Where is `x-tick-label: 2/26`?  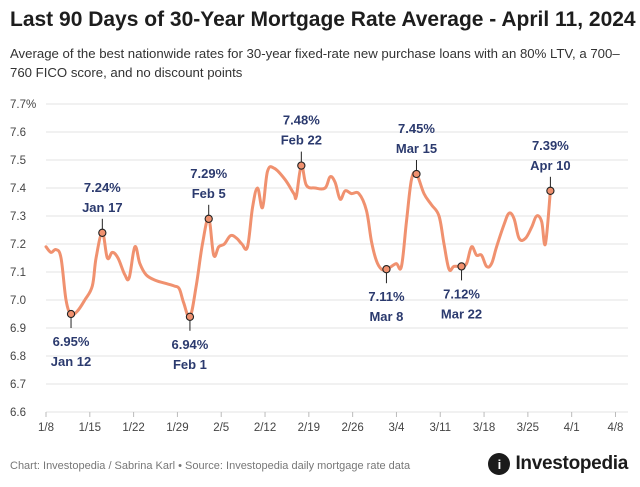
x-tick-label: 2/26 is located at coordinates (352, 428).